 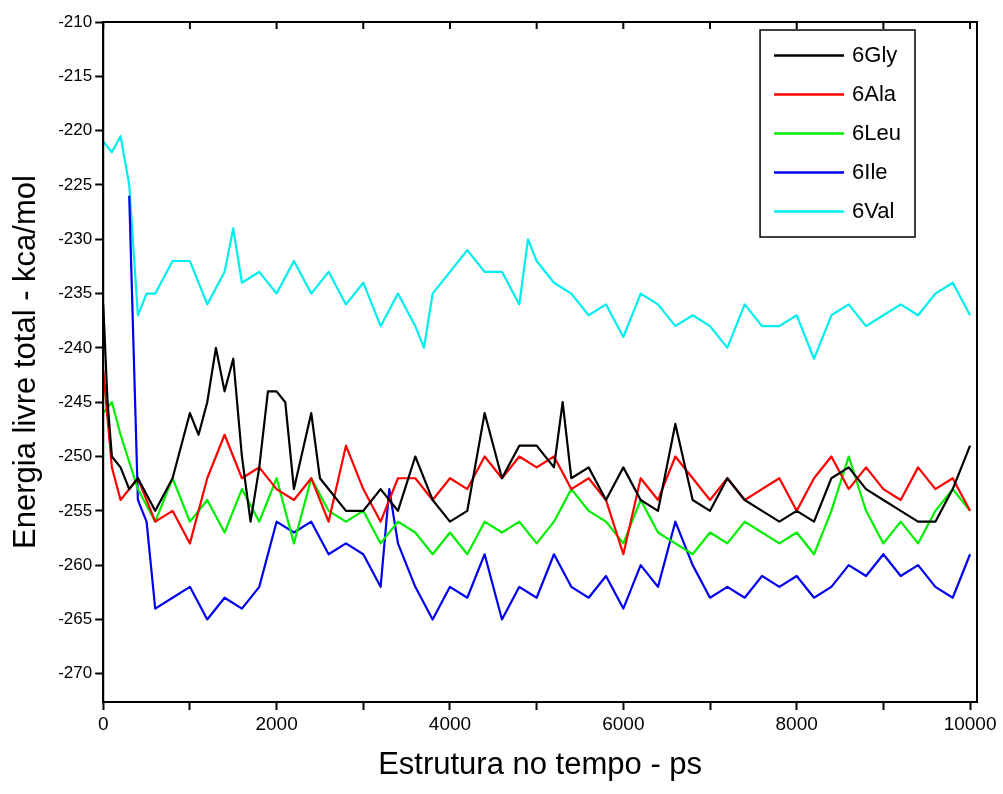 I want to click on y-tick-label: -235, so click(x=75, y=293).